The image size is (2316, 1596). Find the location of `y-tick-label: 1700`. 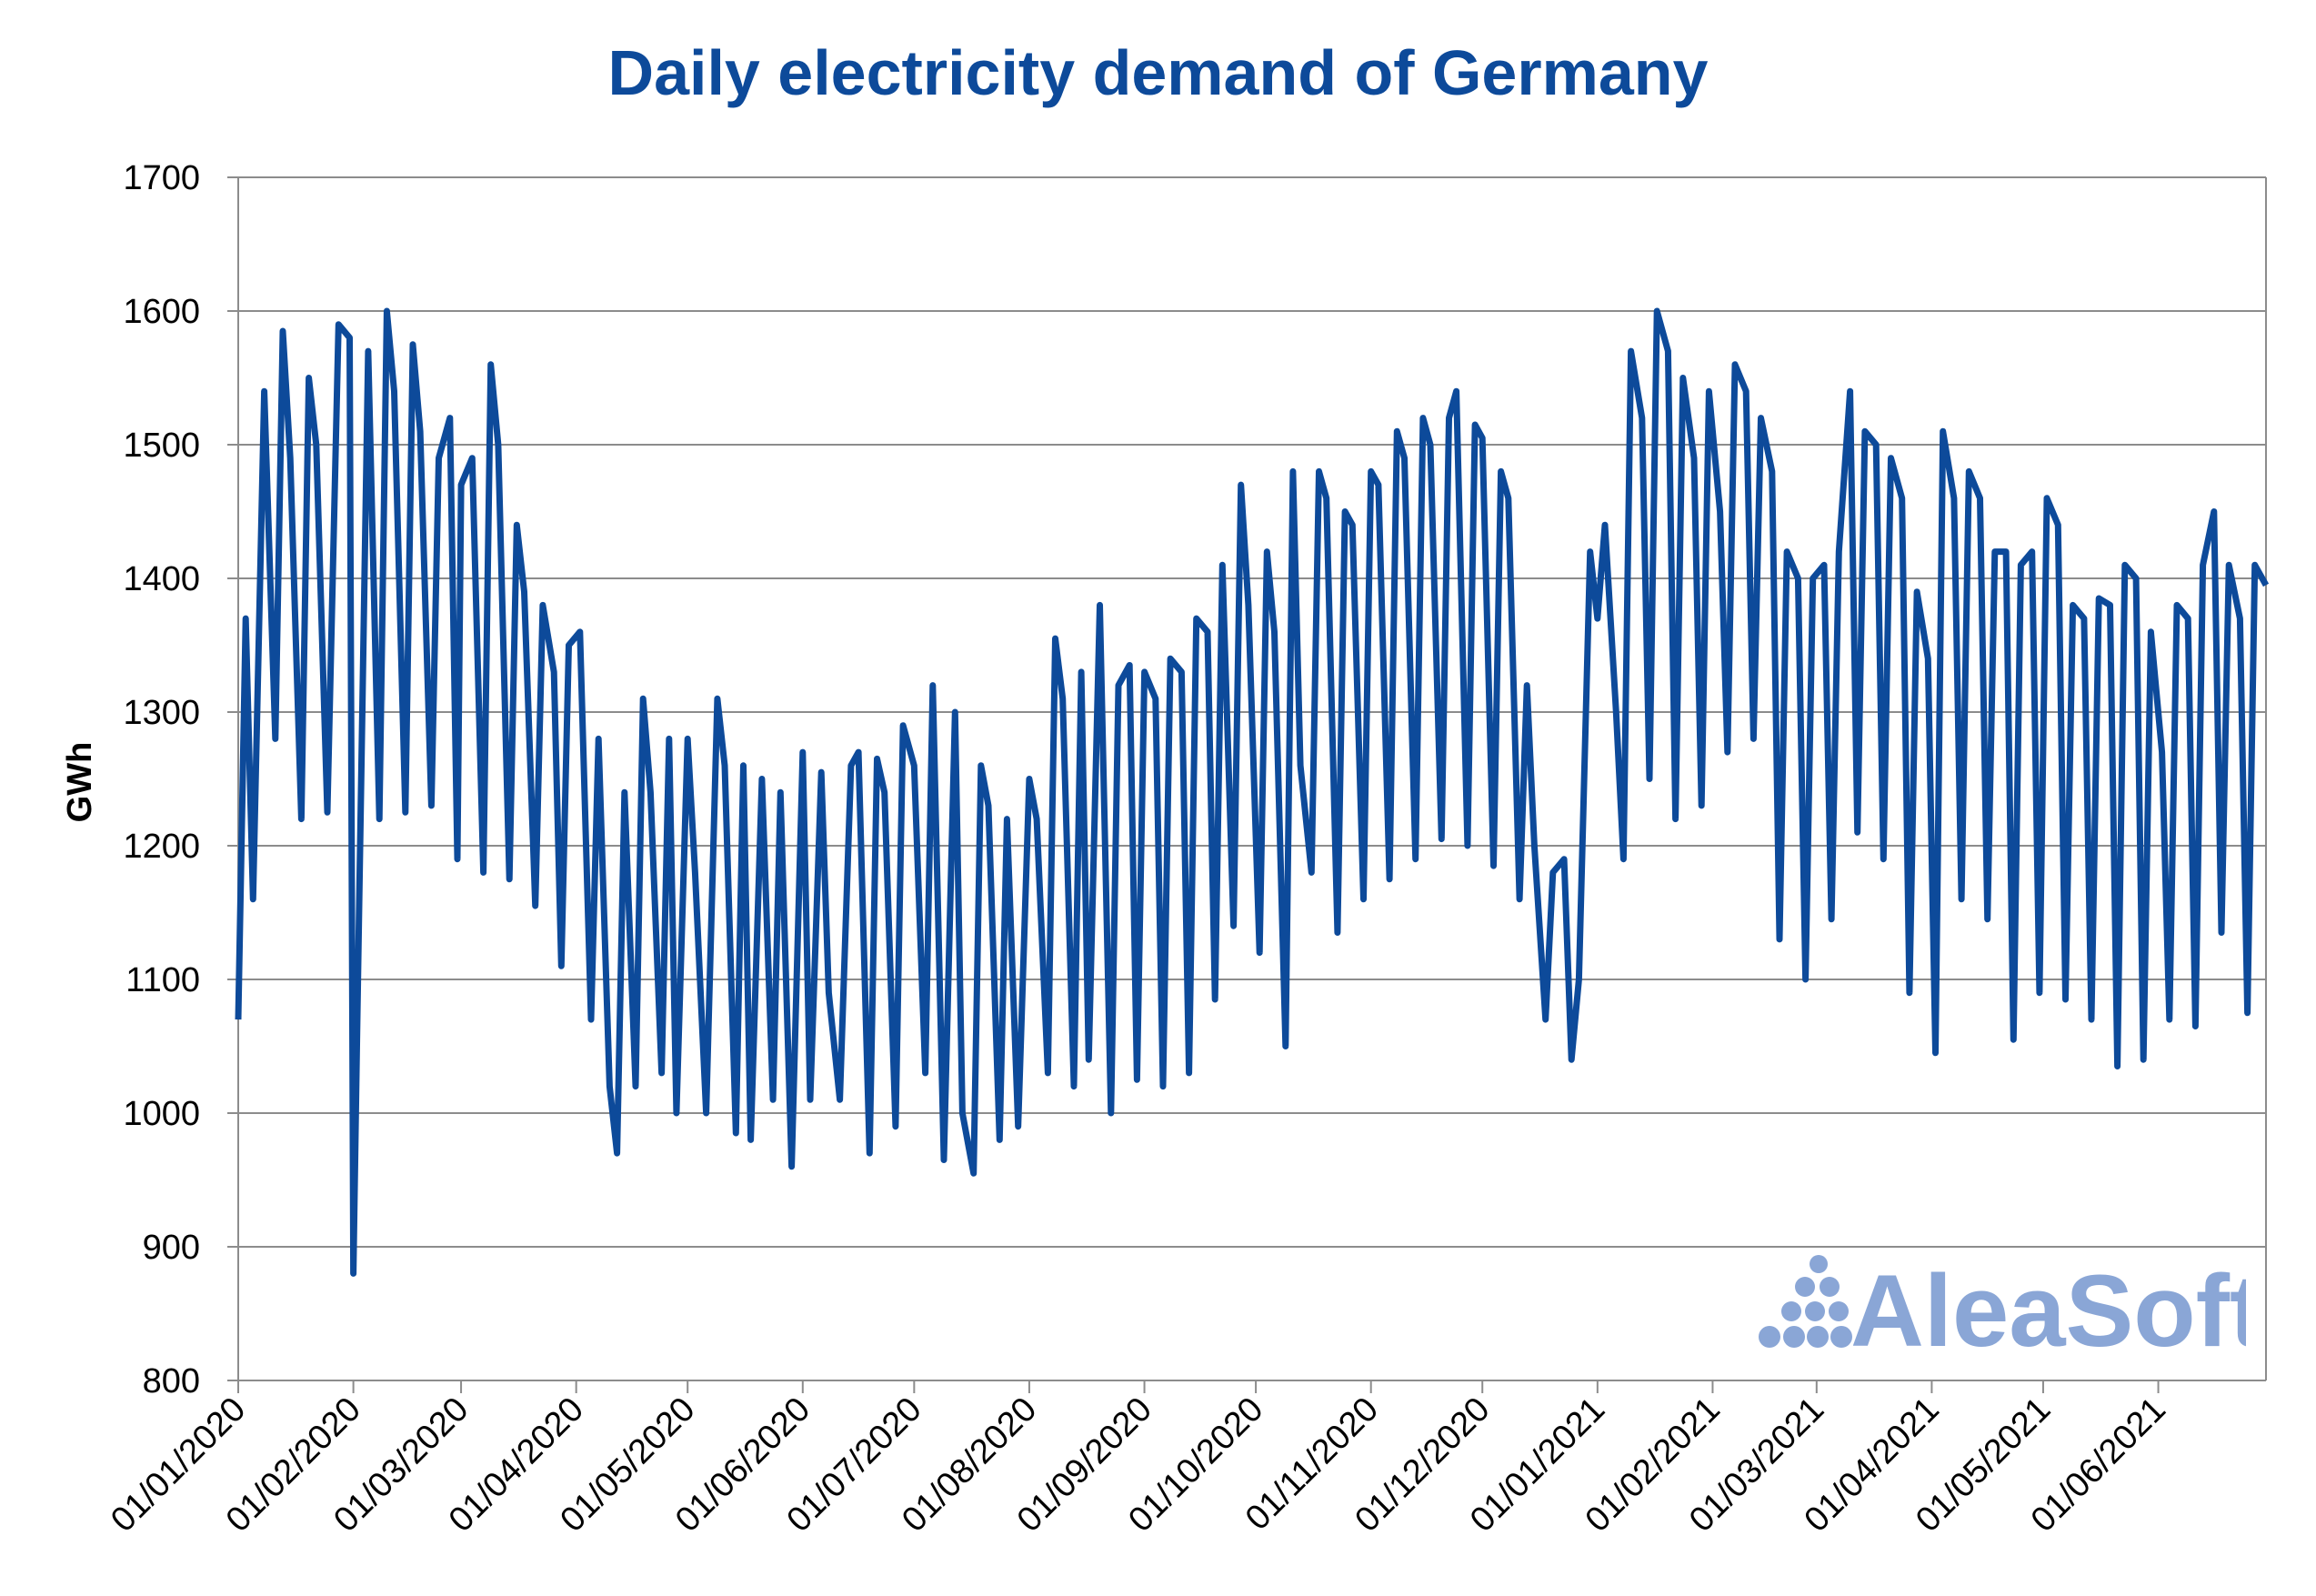

y-tick-label: 1700 is located at coordinates (161, 178).